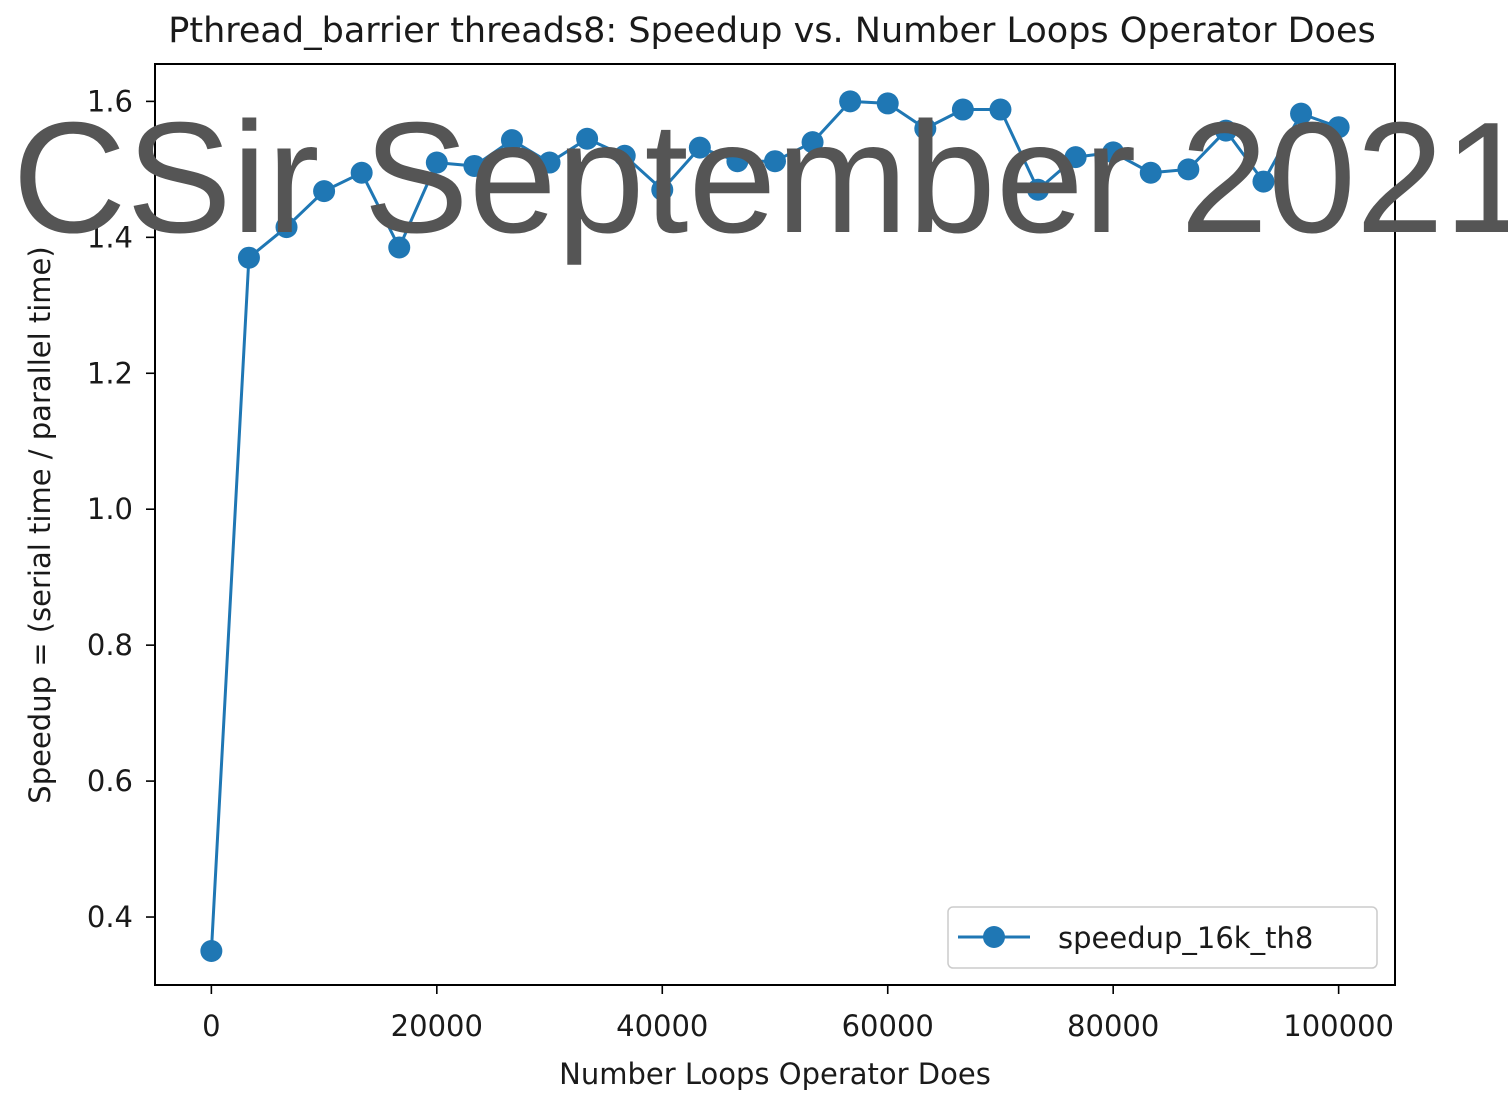 This screenshot has height=1117, width=1508. What do you see at coordinates (110, 101) in the screenshot?
I see `y-tick-label: 1.6` at bounding box center [110, 101].